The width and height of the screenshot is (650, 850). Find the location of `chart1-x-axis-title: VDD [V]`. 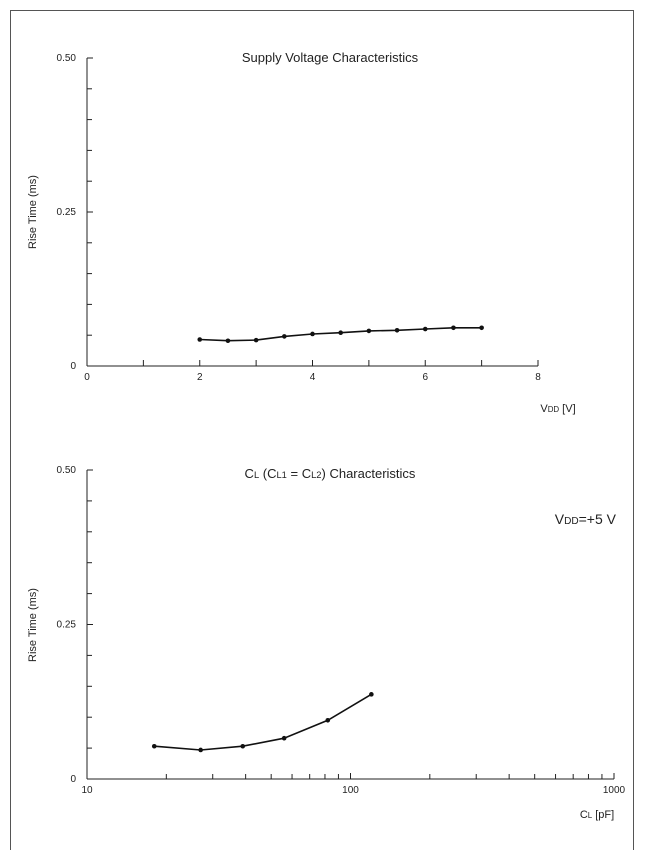

chart1-x-axis-title: VDD [V] is located at coordinates (557, 409).